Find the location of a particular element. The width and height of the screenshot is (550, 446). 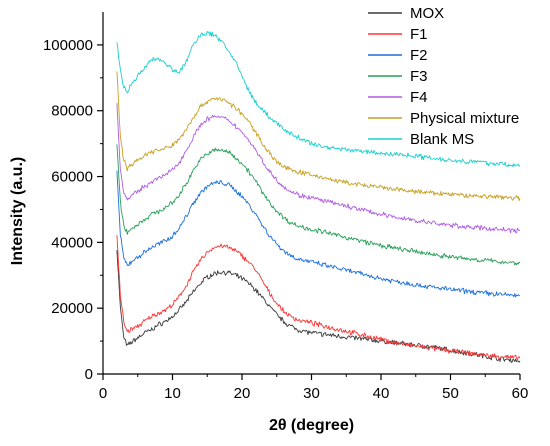

y-tick-label: 20000 is located at coordinates (72, 308).